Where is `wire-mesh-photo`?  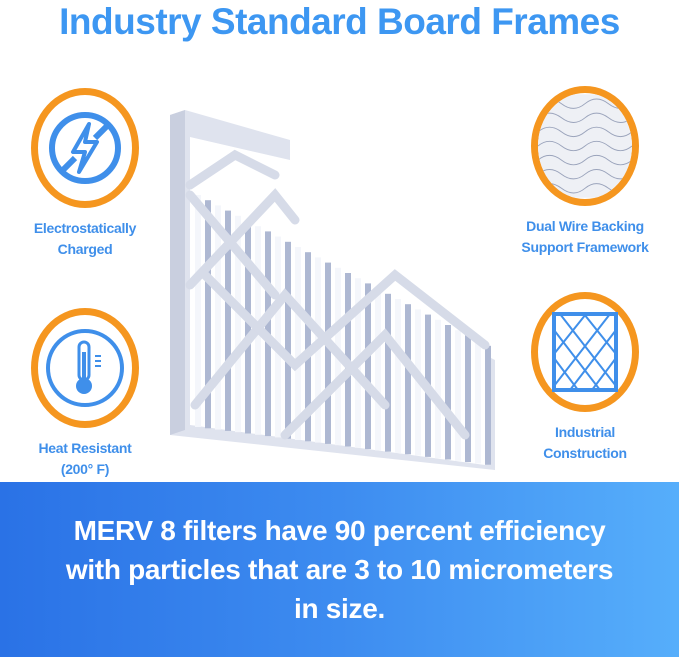 wire-mesh-photo is located at coordinates (585, 146).